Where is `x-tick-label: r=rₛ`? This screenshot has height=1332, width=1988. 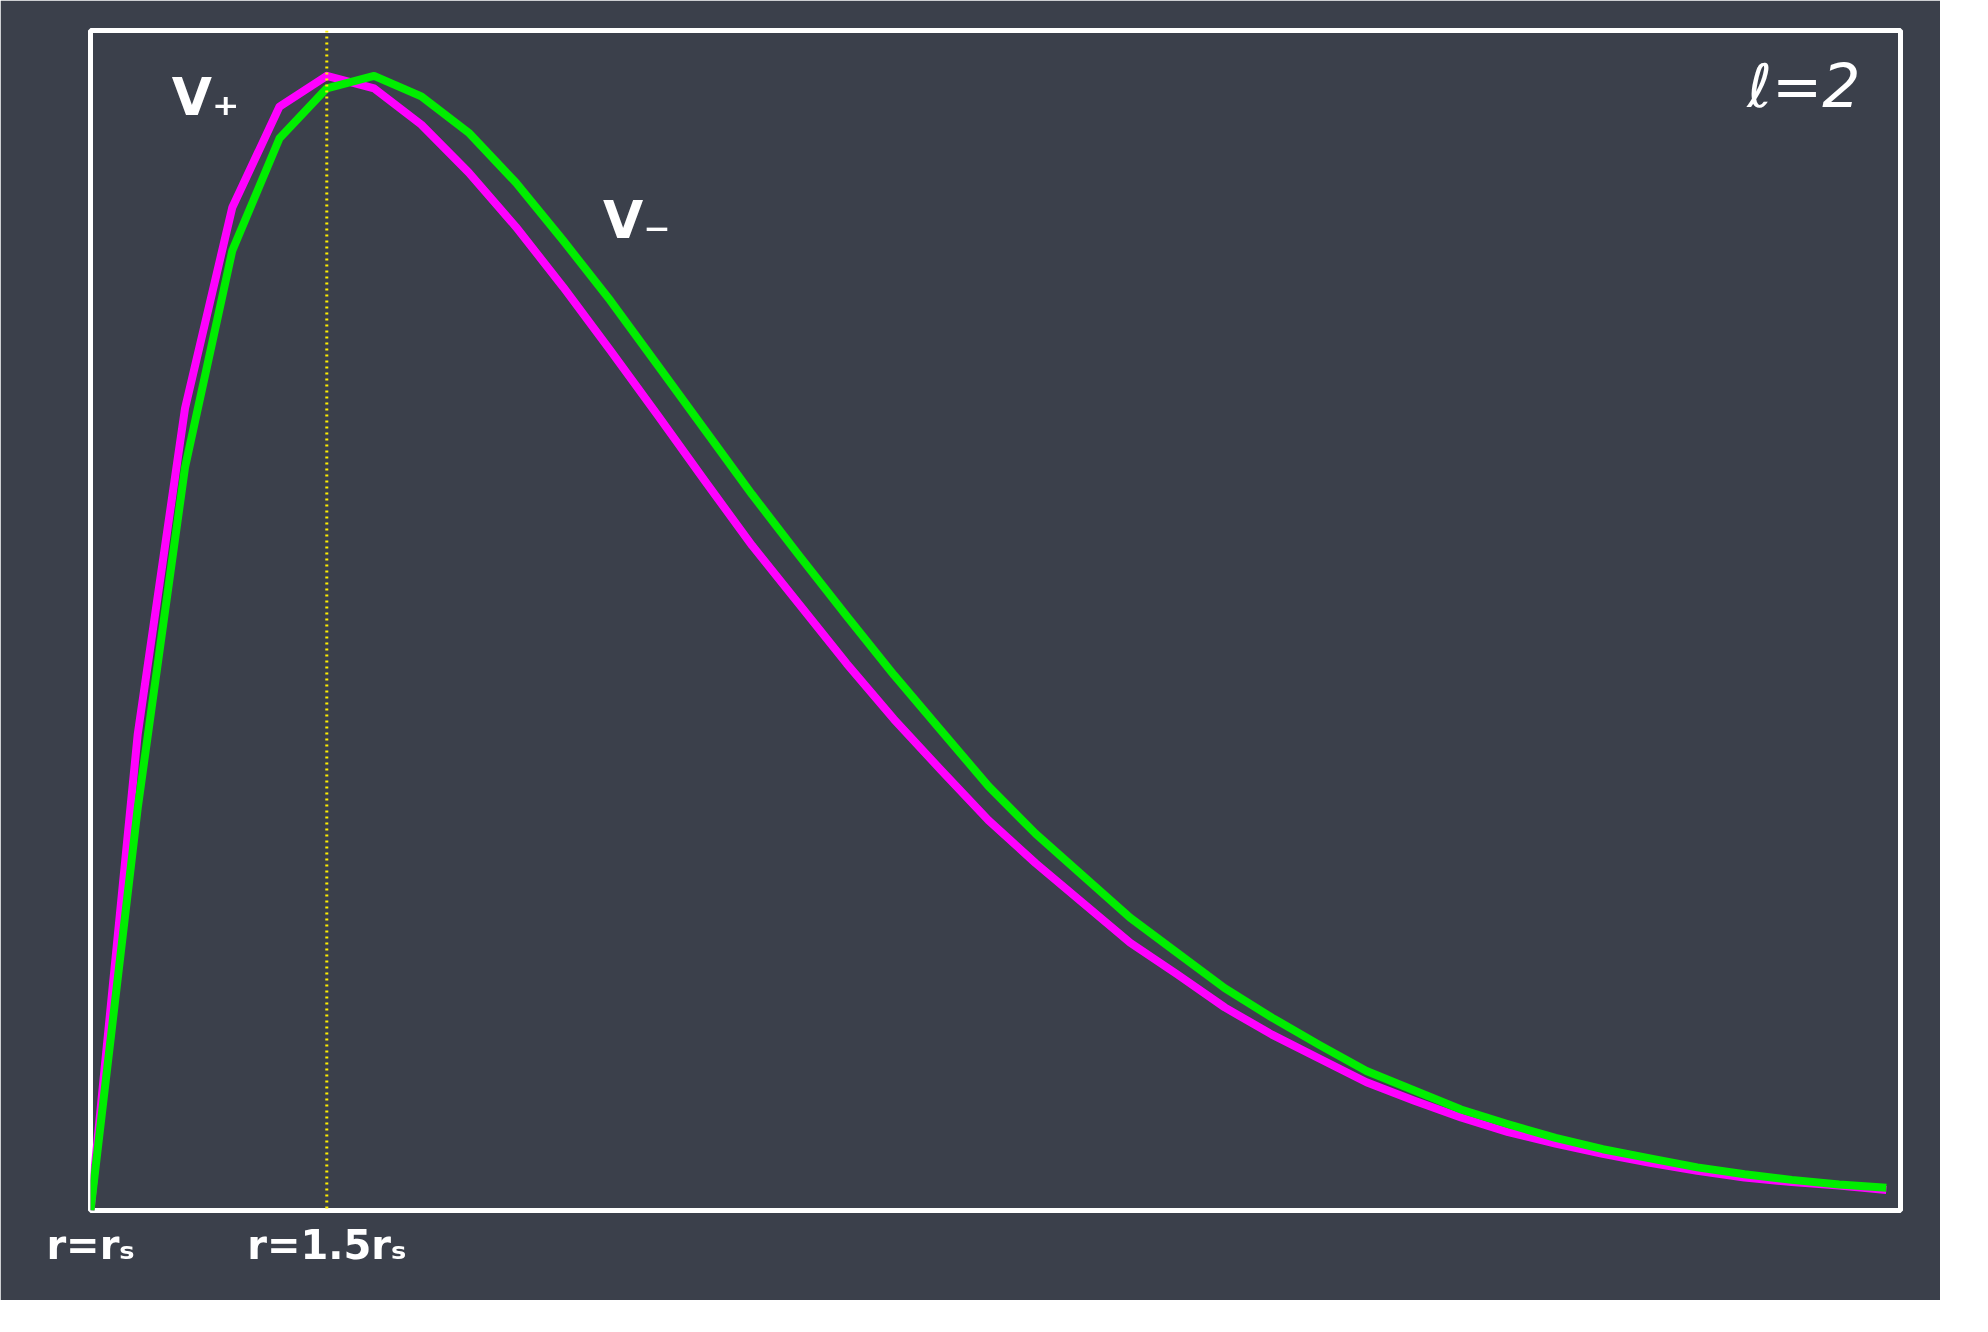
x-tick-label: r=rₛ is located at coordinates (90, 1244).